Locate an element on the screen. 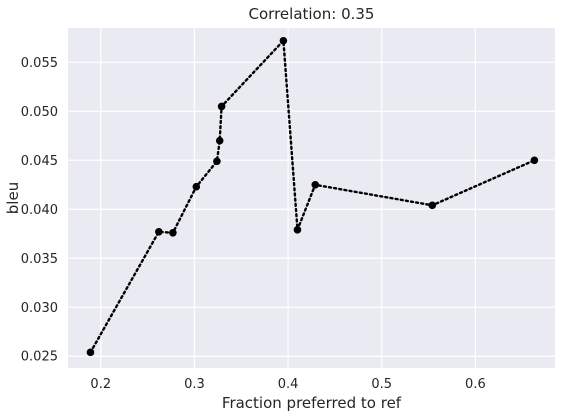 The width and height of the screenshot is (562, 415). y-axis-label: bleu is located at coordinates (13, 198).